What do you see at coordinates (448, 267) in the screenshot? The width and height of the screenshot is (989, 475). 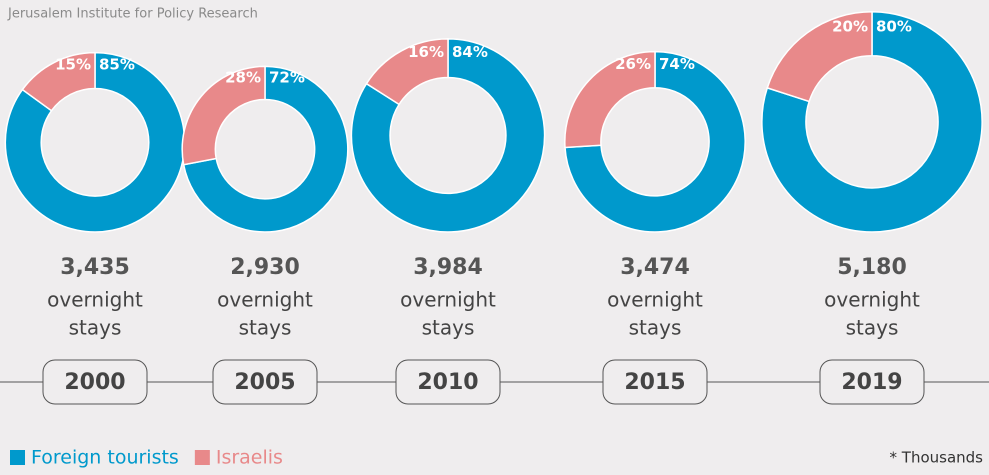 I see `total-label: 3,984` at bounding box center [448, 267].